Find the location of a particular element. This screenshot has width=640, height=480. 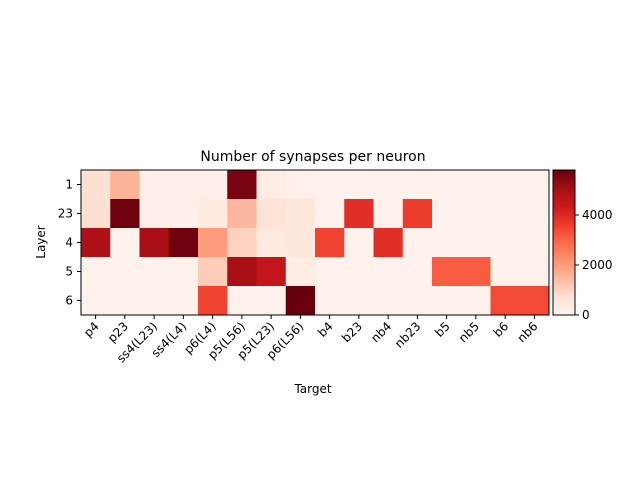

x-tick-label: b4 is located at coordinates (325, 329).